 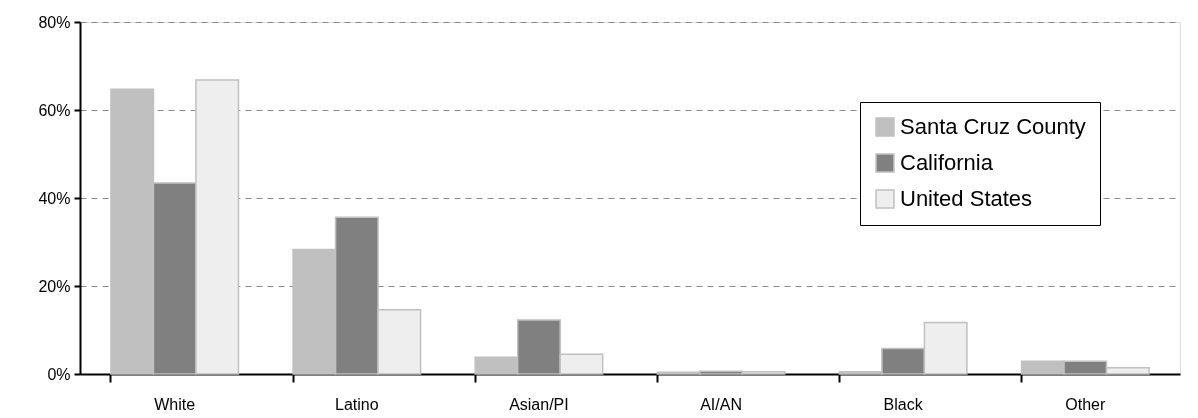 What do you see at coordinates (54, 198) in the screenshot?
I see `y-tick-label: 40%` at bounding box center [54, 198].